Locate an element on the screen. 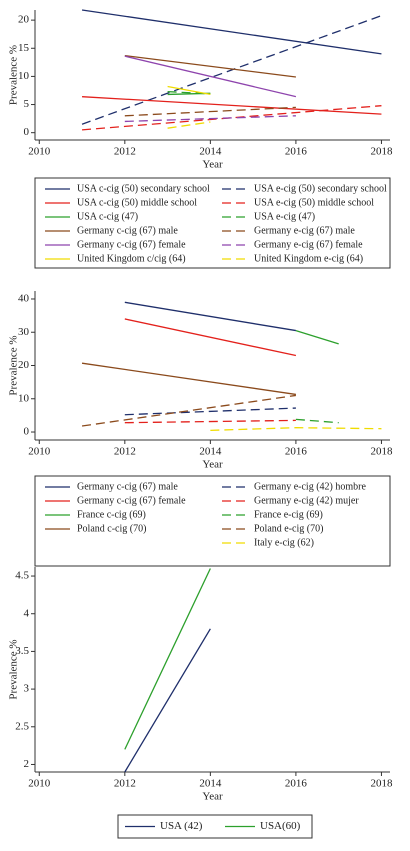  legend-label: Poland e-cig (70) is located at coordinates (288, 528).